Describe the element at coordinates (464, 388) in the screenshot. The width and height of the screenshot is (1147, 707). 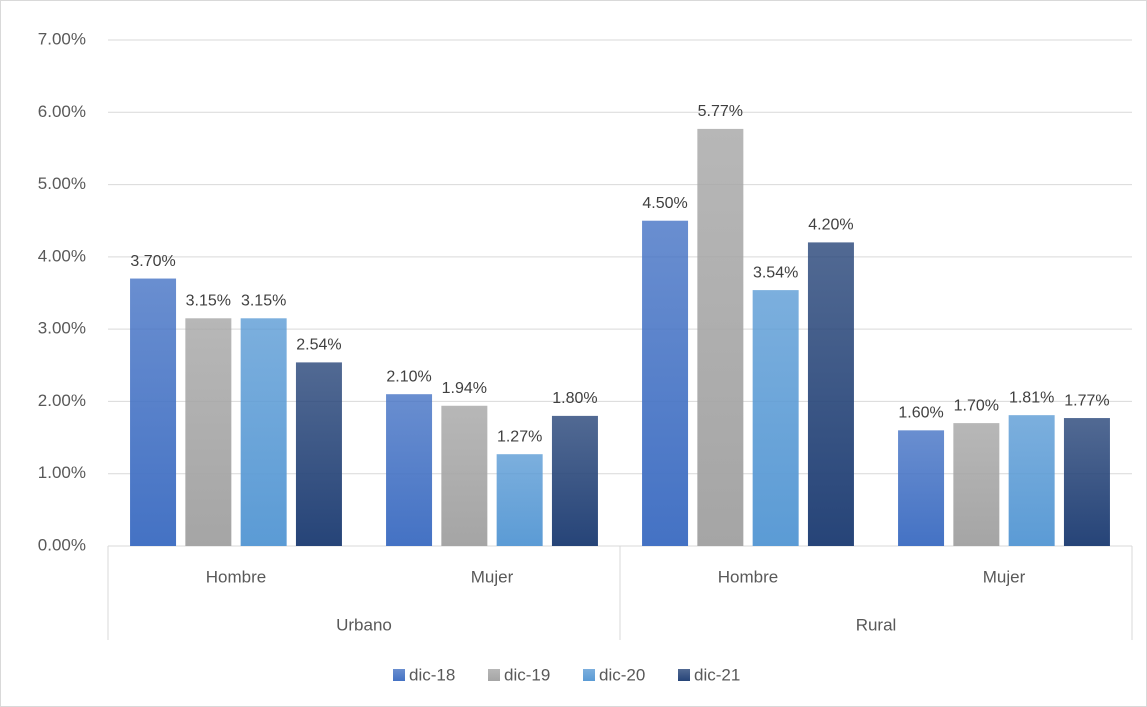
I see `data-label: 1.94%` at that location.